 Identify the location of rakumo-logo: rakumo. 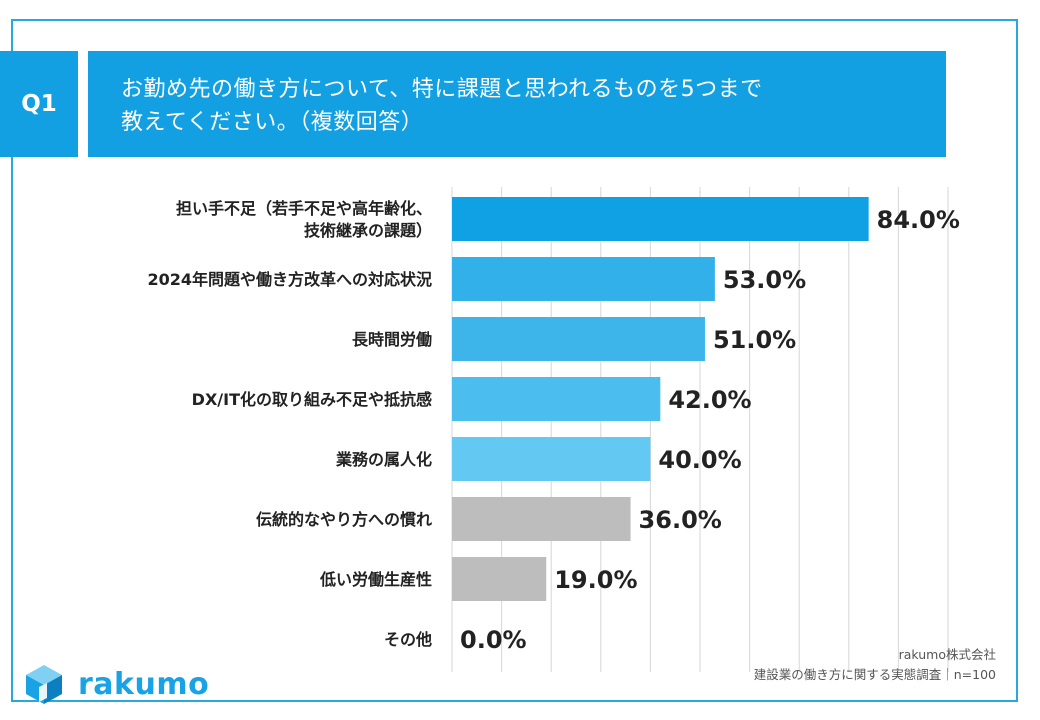
(115, 684).